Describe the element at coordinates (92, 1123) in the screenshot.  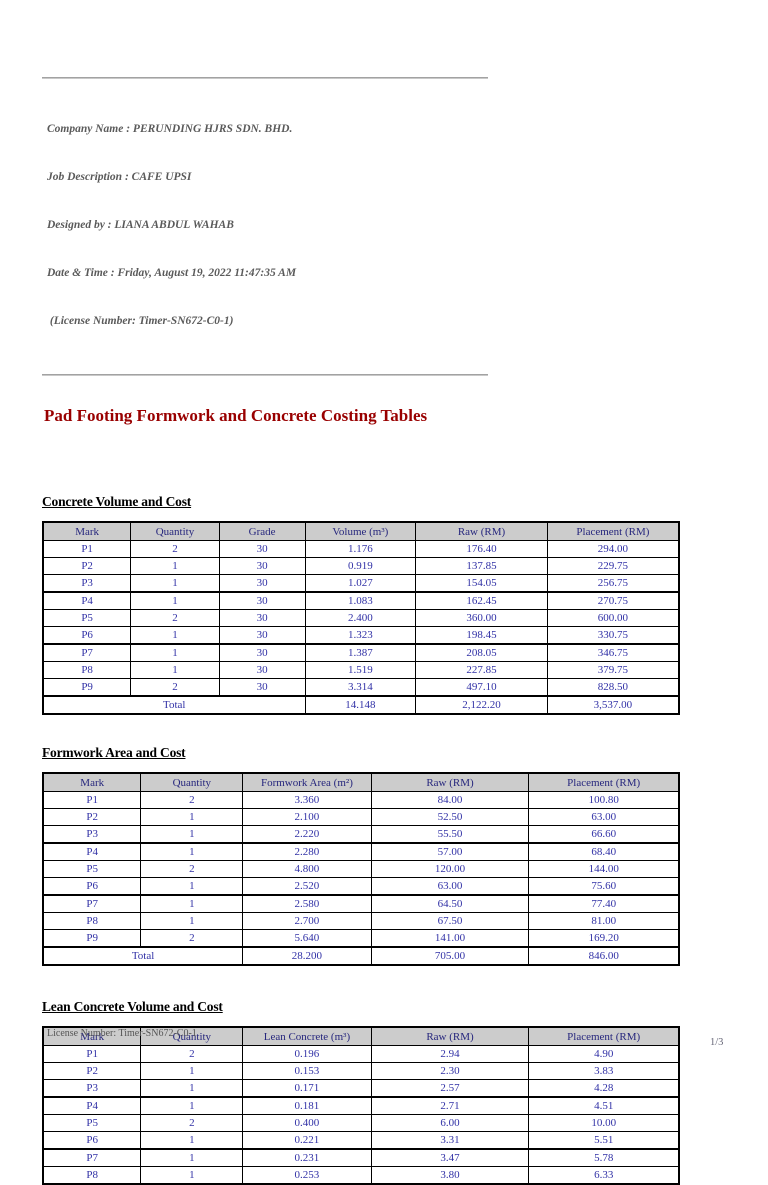
I see `table-cell: P5` at that location.